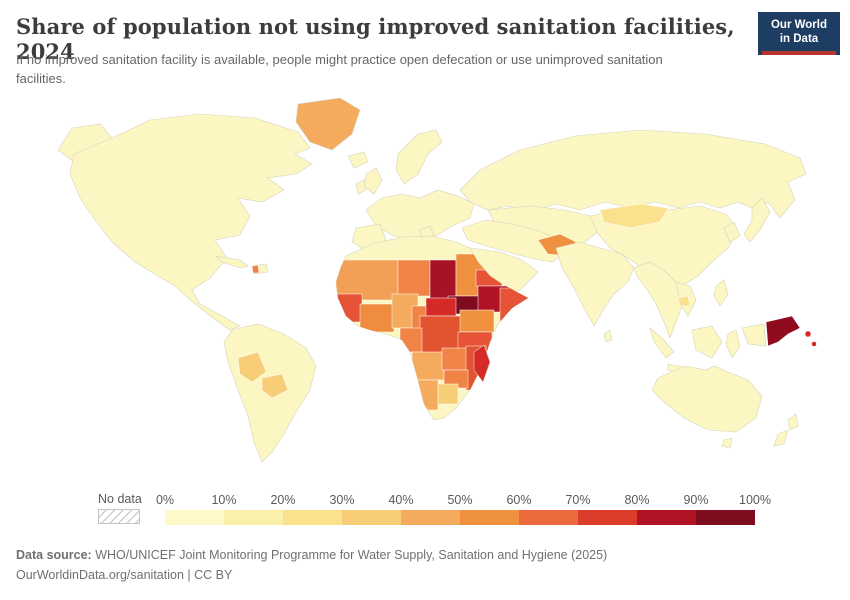 The image size is (850, 600). What do you see at coordinates (252, 367) in the screenshot?
I see `region-peru` at bounding box center [252, 367].